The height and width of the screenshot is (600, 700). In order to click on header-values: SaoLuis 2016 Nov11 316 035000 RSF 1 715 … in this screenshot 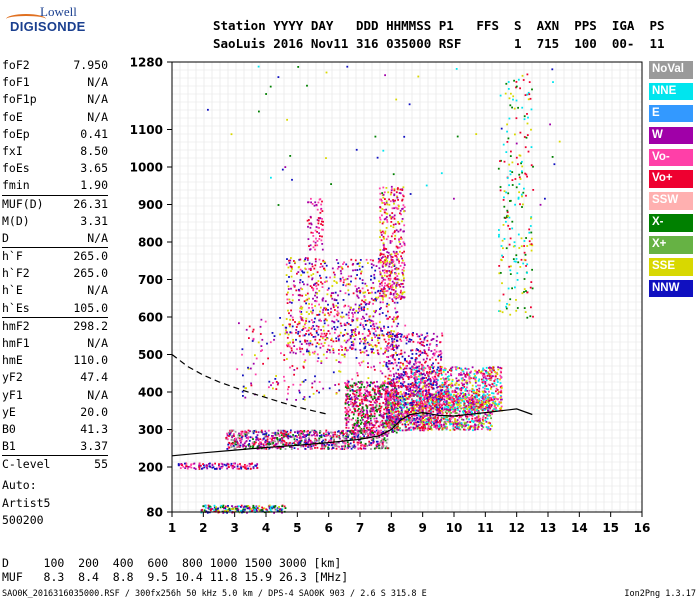, I will do `click(439, 43)`.